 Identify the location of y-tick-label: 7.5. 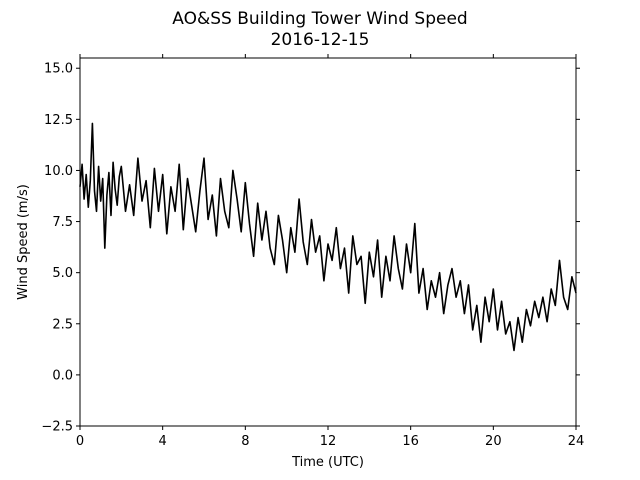
(62, 222).